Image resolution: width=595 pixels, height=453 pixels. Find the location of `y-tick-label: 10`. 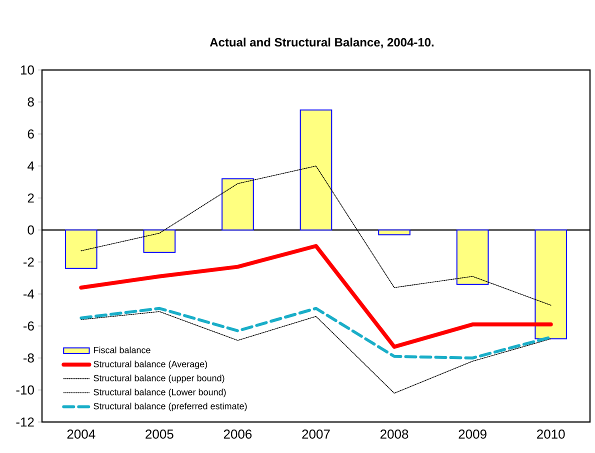

y-tick-label: 10 is located at coordinates (27, 70).